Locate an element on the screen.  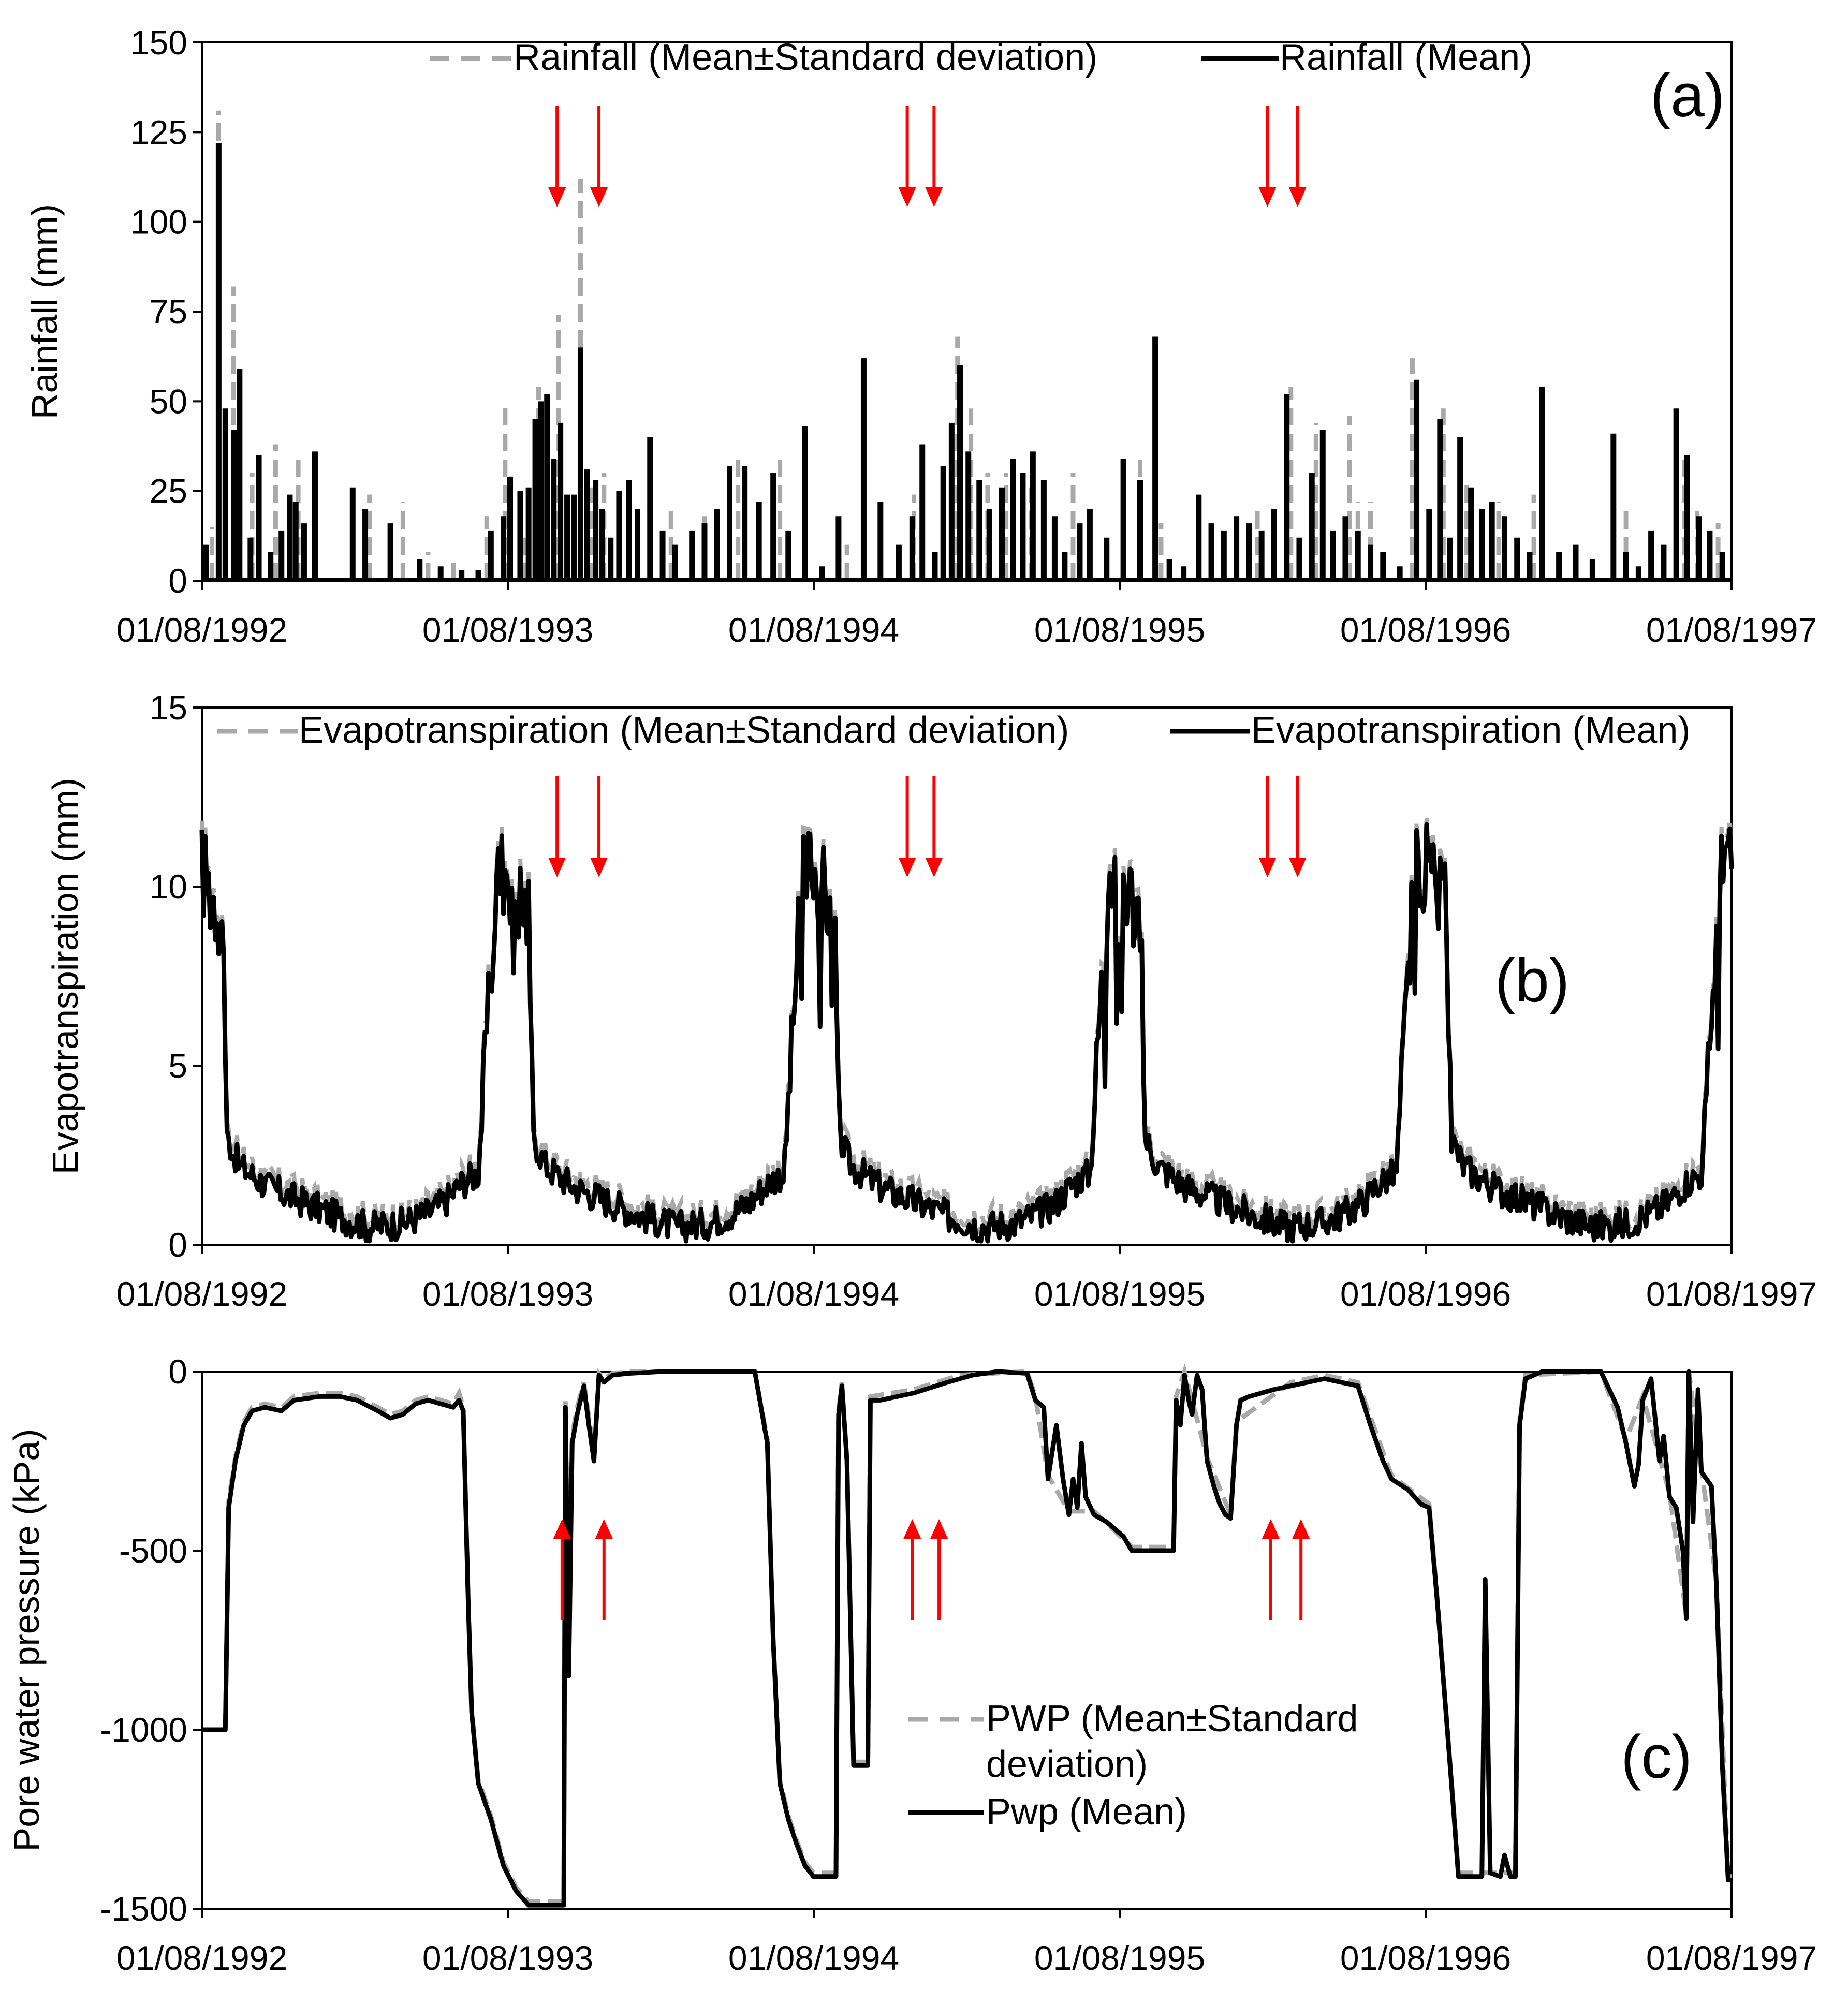
x-tick-label-a: 01/08/1996 is located at coordinates (1426, 630).